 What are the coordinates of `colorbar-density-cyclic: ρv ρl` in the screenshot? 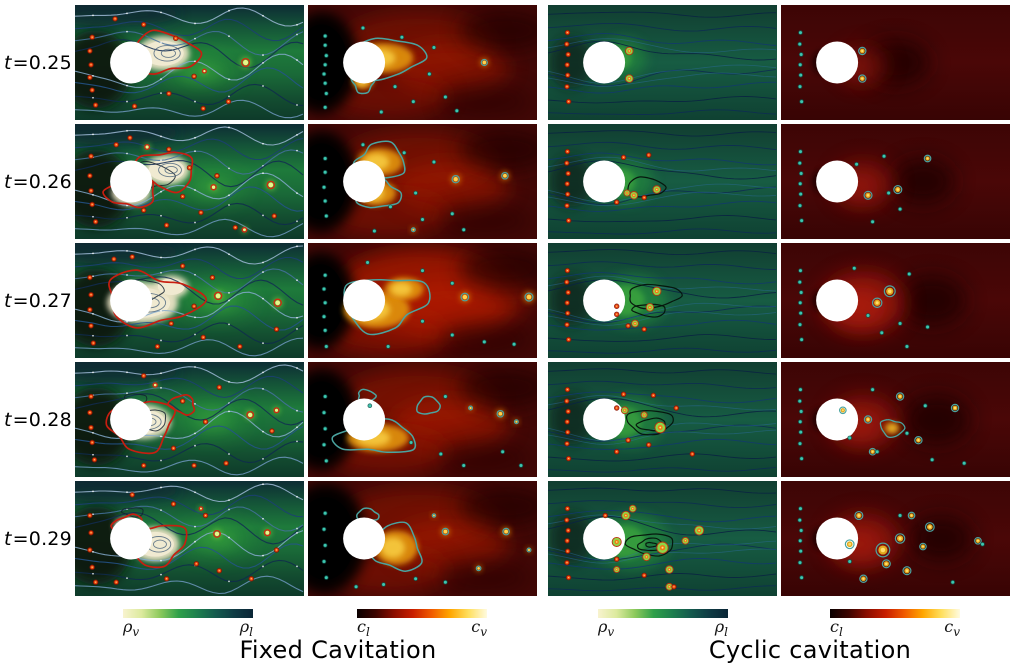 It's located at (663, 624).